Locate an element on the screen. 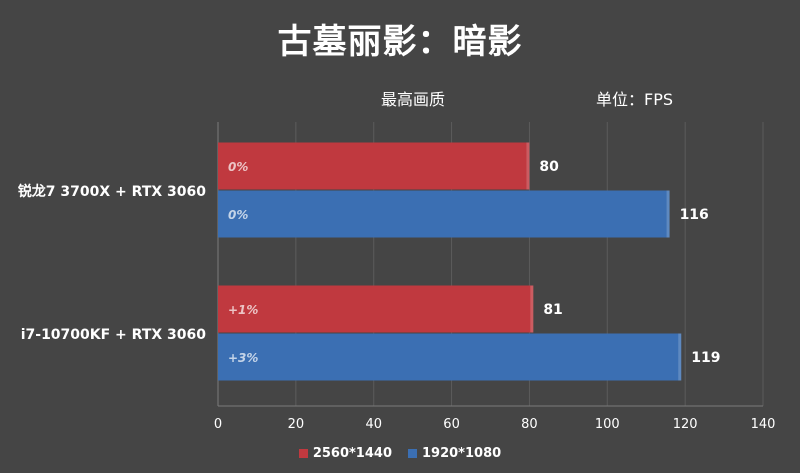  chart-legend: 2560*1440 1920*1080 is located at coordinates (400, 453).